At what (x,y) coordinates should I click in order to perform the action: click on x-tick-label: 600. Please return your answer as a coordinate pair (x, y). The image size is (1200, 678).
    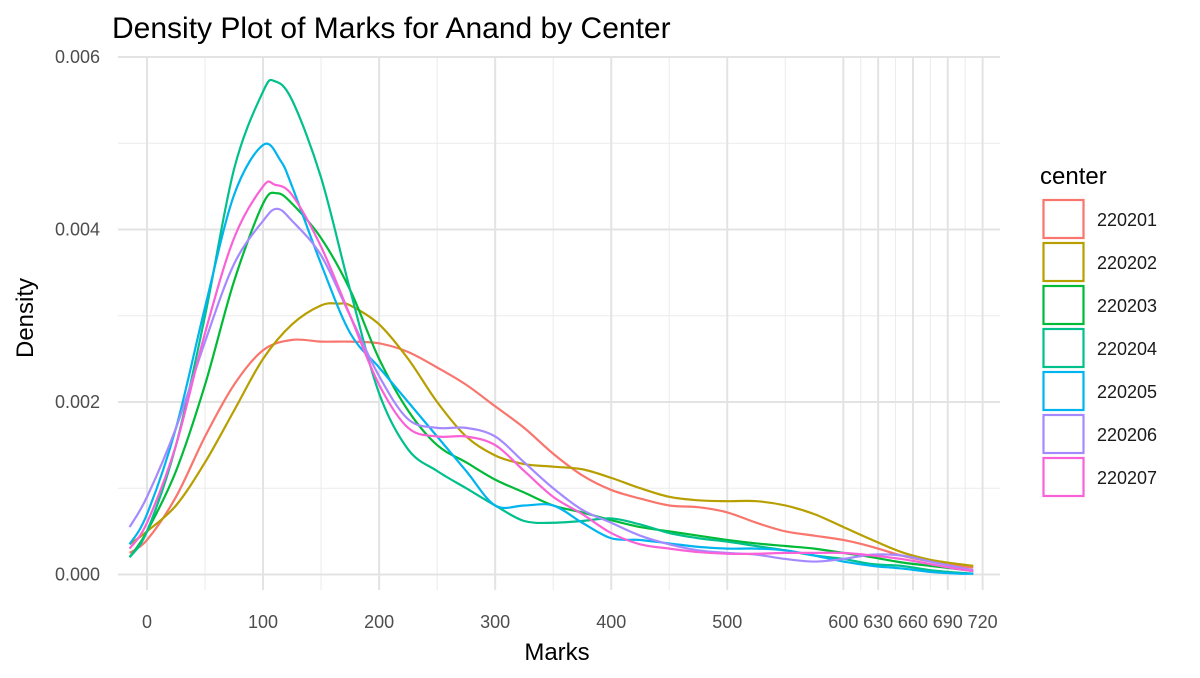
    Looking at the image, I should click on (843, 622).